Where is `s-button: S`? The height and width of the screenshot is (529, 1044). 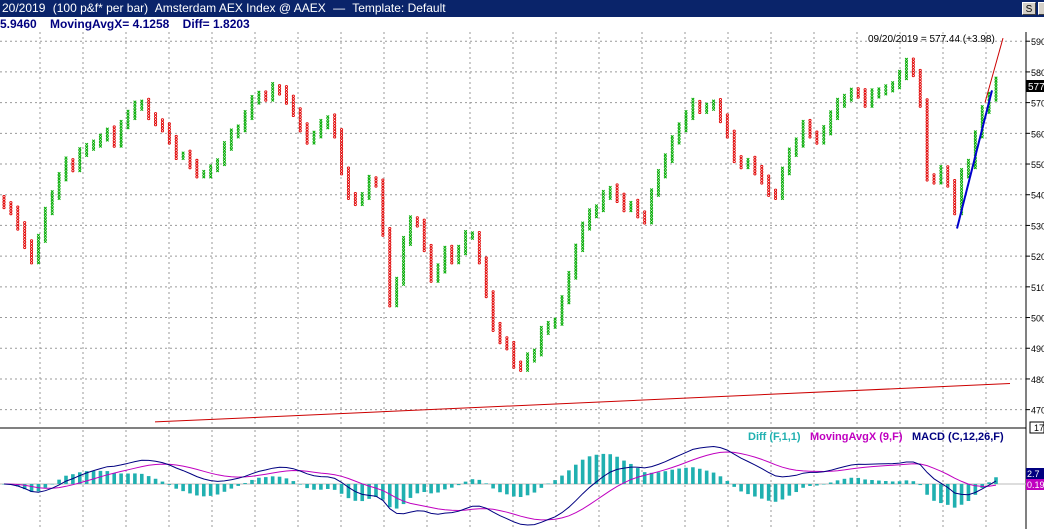 s-button: S is located at coordinates (1029, 8).